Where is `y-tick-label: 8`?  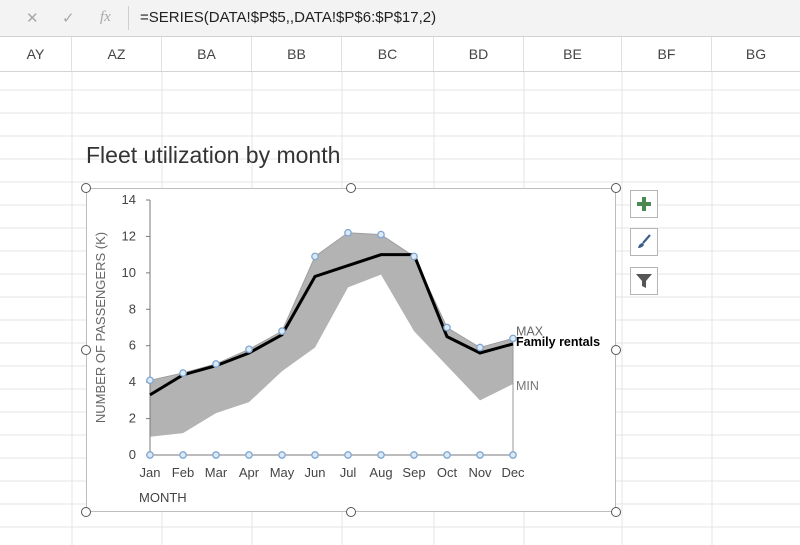 y-tick-label: 8 is located at coordinates (132, 308).